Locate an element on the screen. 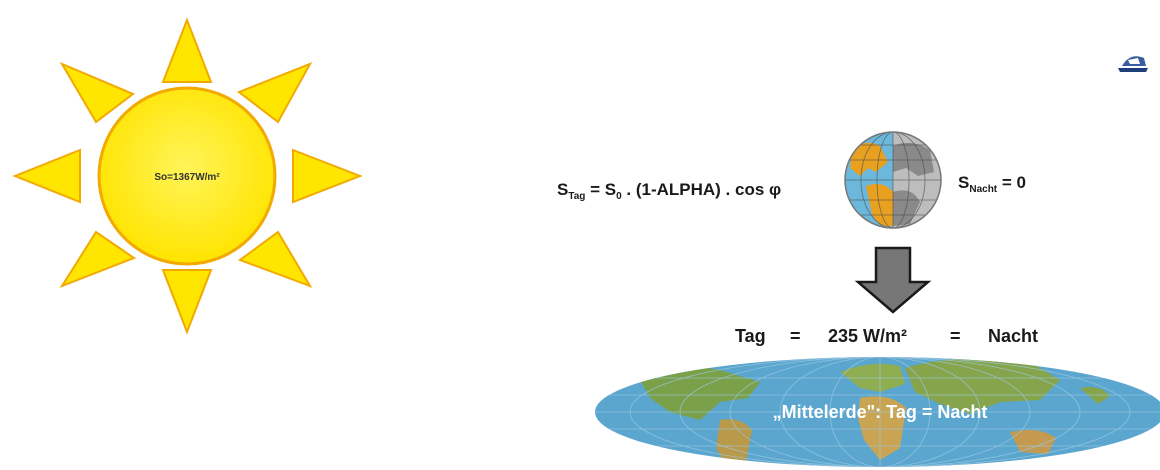 The image size is (1160, 470). balance-eq1: = is located at coordinates (795, 336).